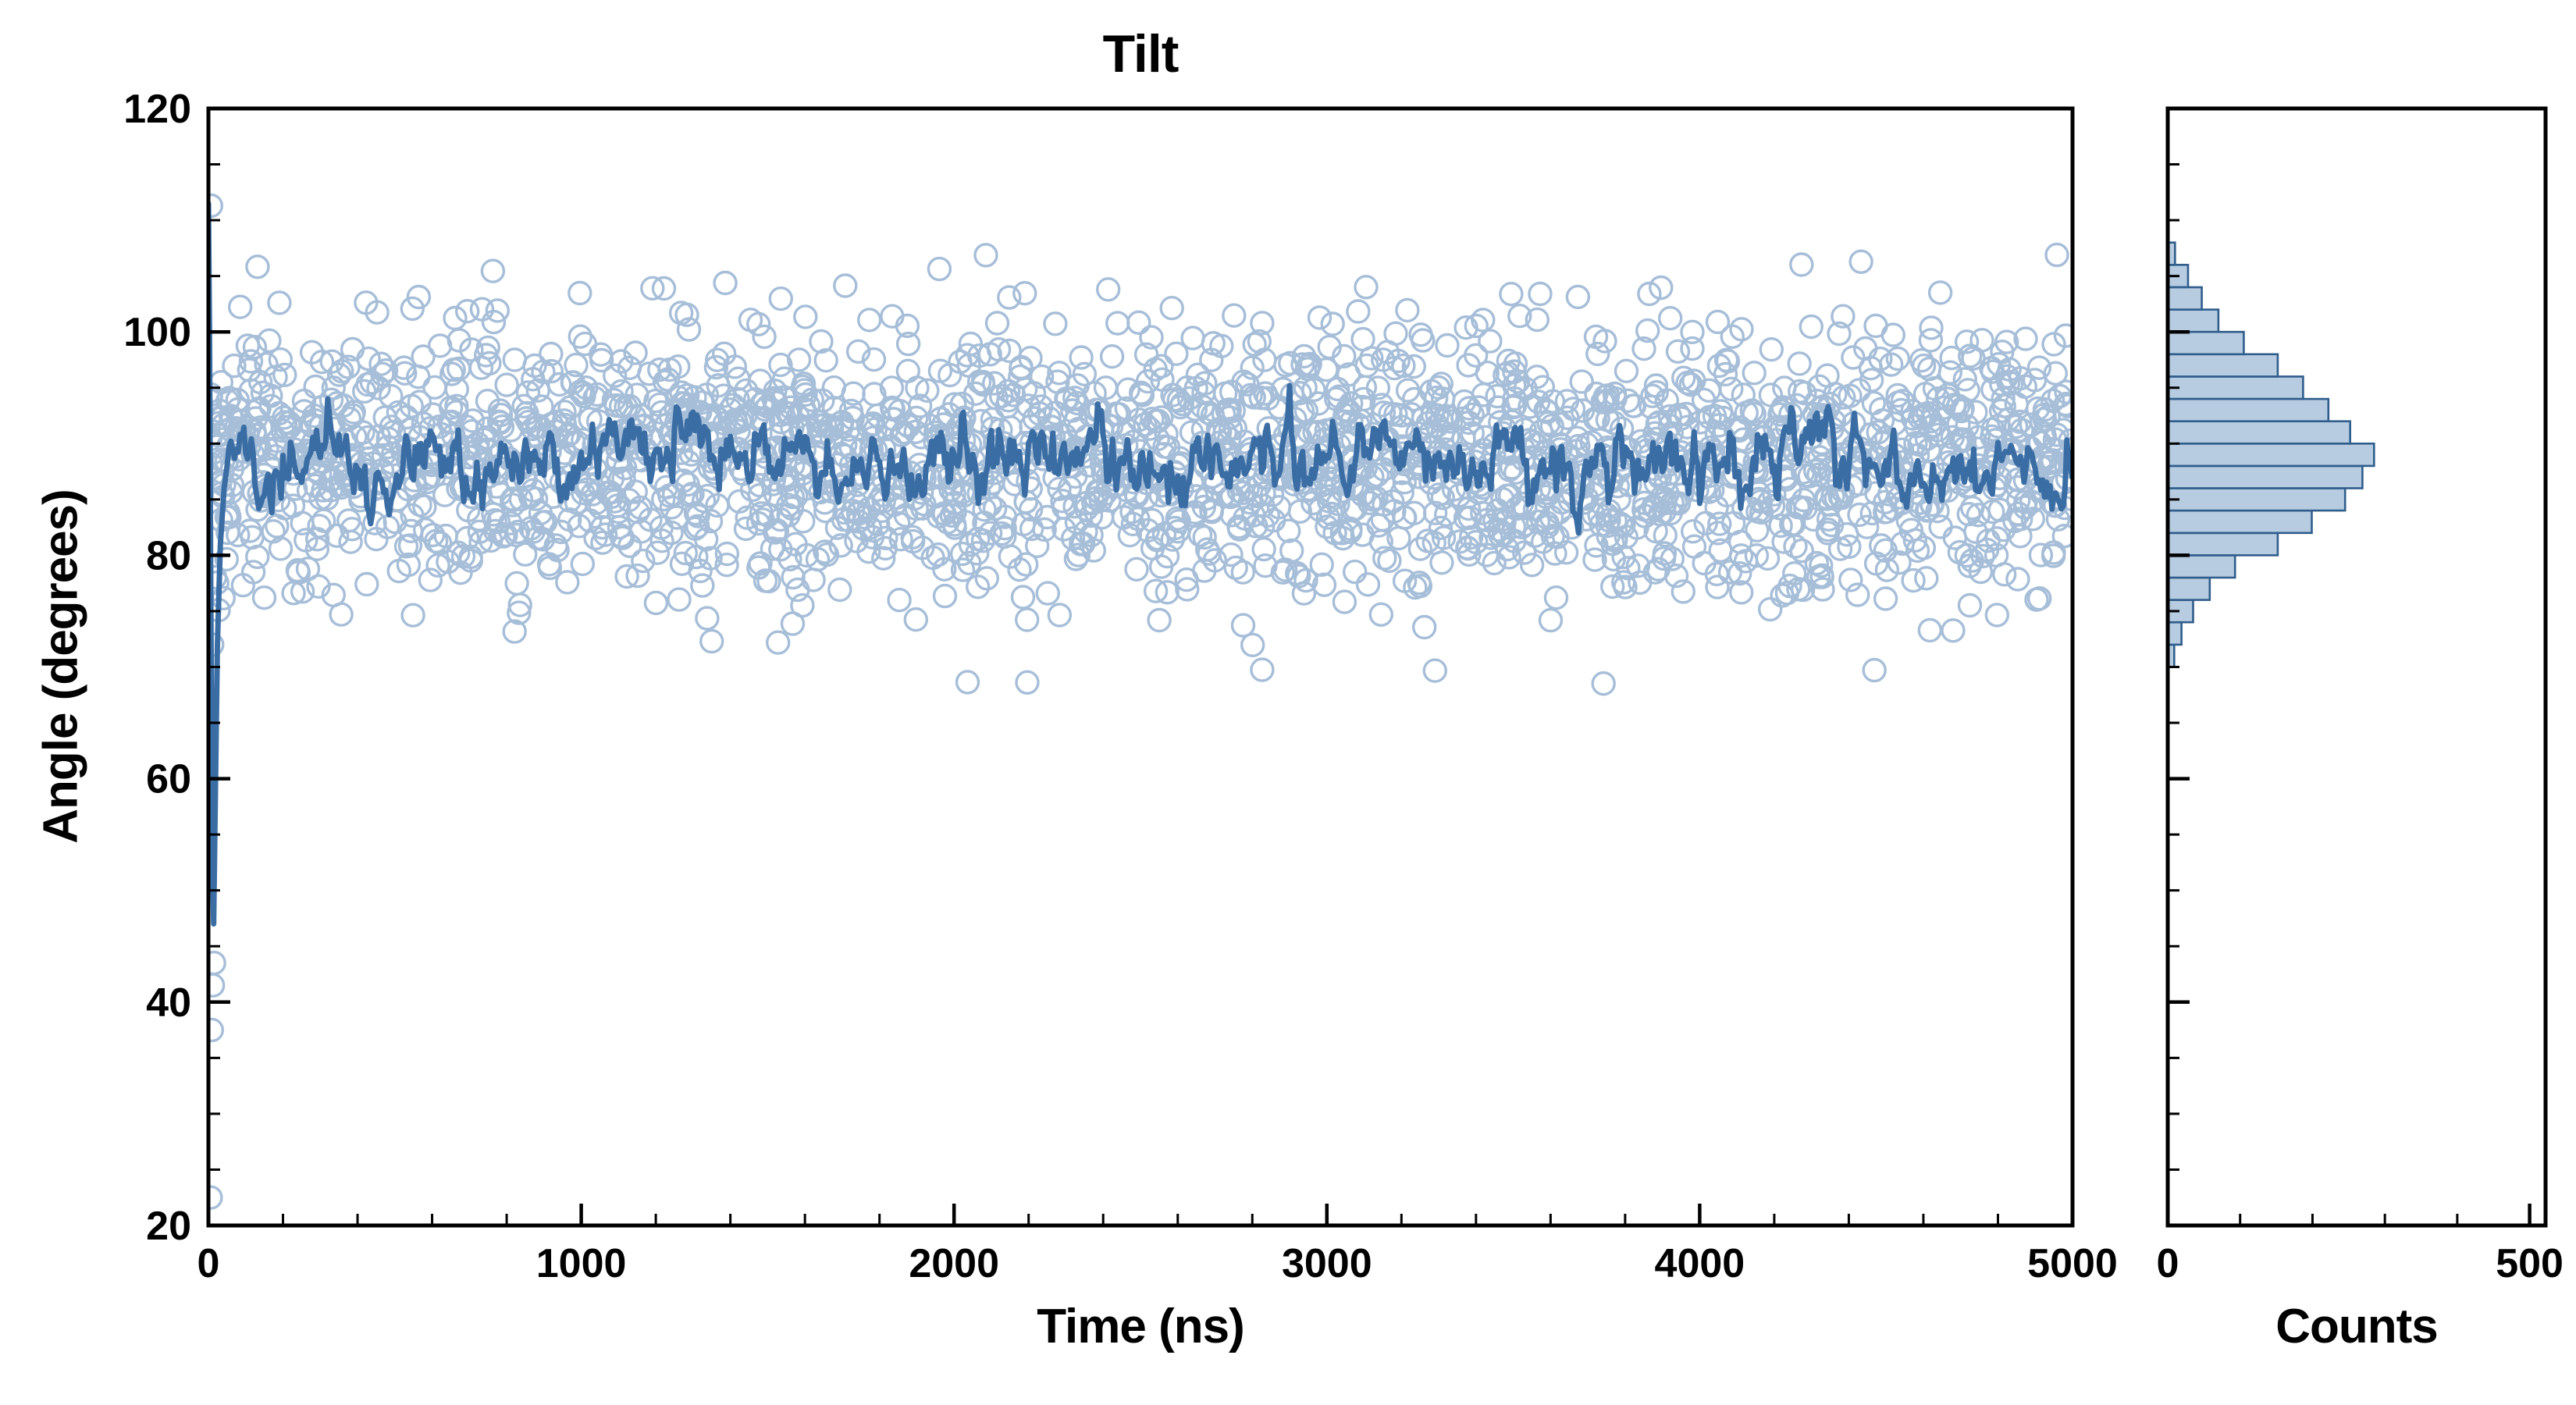  Describe the element at coordinates (157, 110) in the screenshot. I see `svg-text: 120` at that location.